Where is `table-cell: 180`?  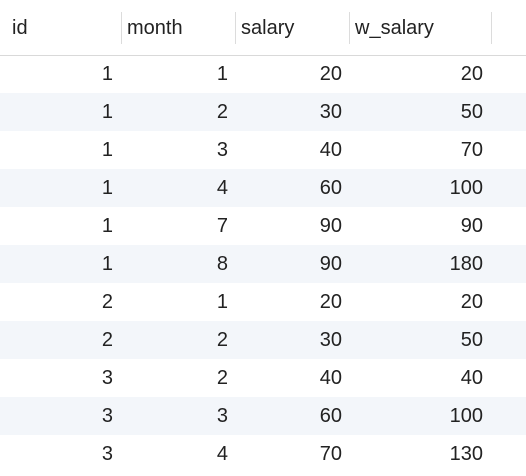
table-cell: 180 is located at coordinates (466, 264).